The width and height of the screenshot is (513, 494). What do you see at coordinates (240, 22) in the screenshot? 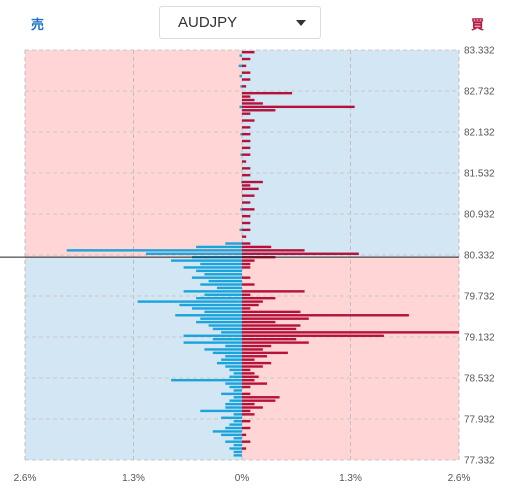
I see `currency-pair-selector: AUDJPY` at bounding box center [240, 22].